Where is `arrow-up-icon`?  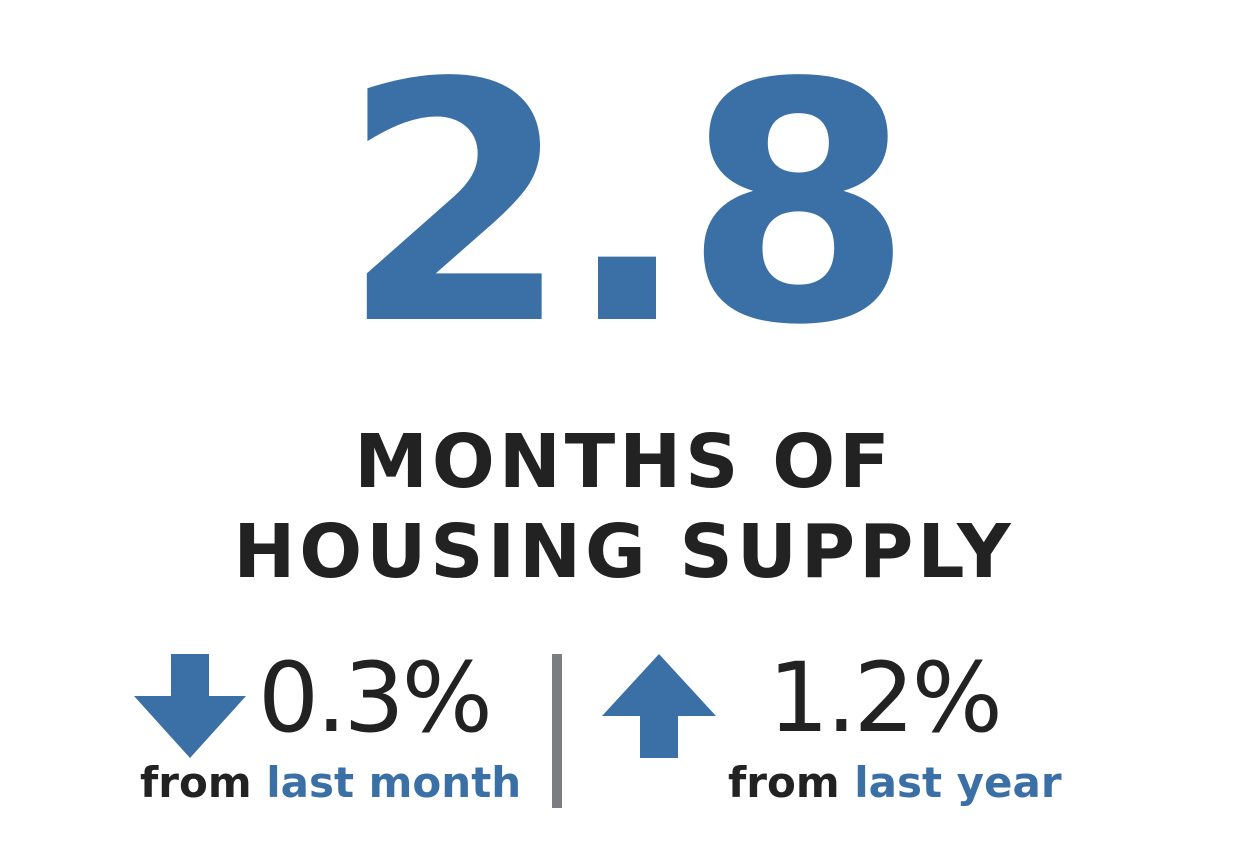 arrow-up-icon is located at coordinates (659, 706).